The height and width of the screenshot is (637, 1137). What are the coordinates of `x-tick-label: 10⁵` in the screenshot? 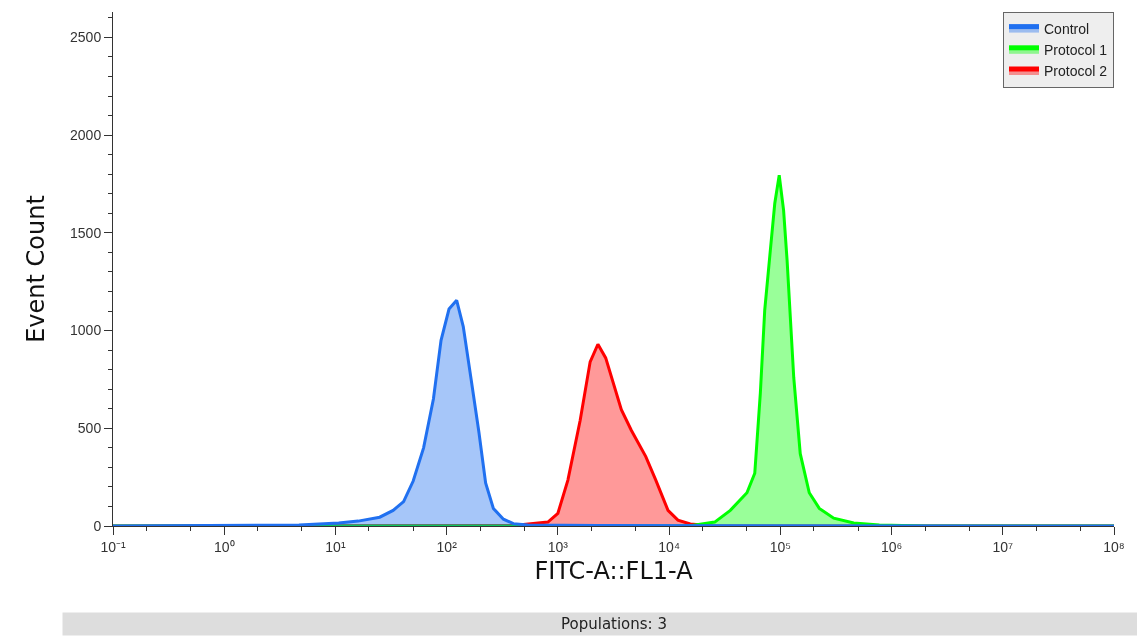 It's located at (780, 546).